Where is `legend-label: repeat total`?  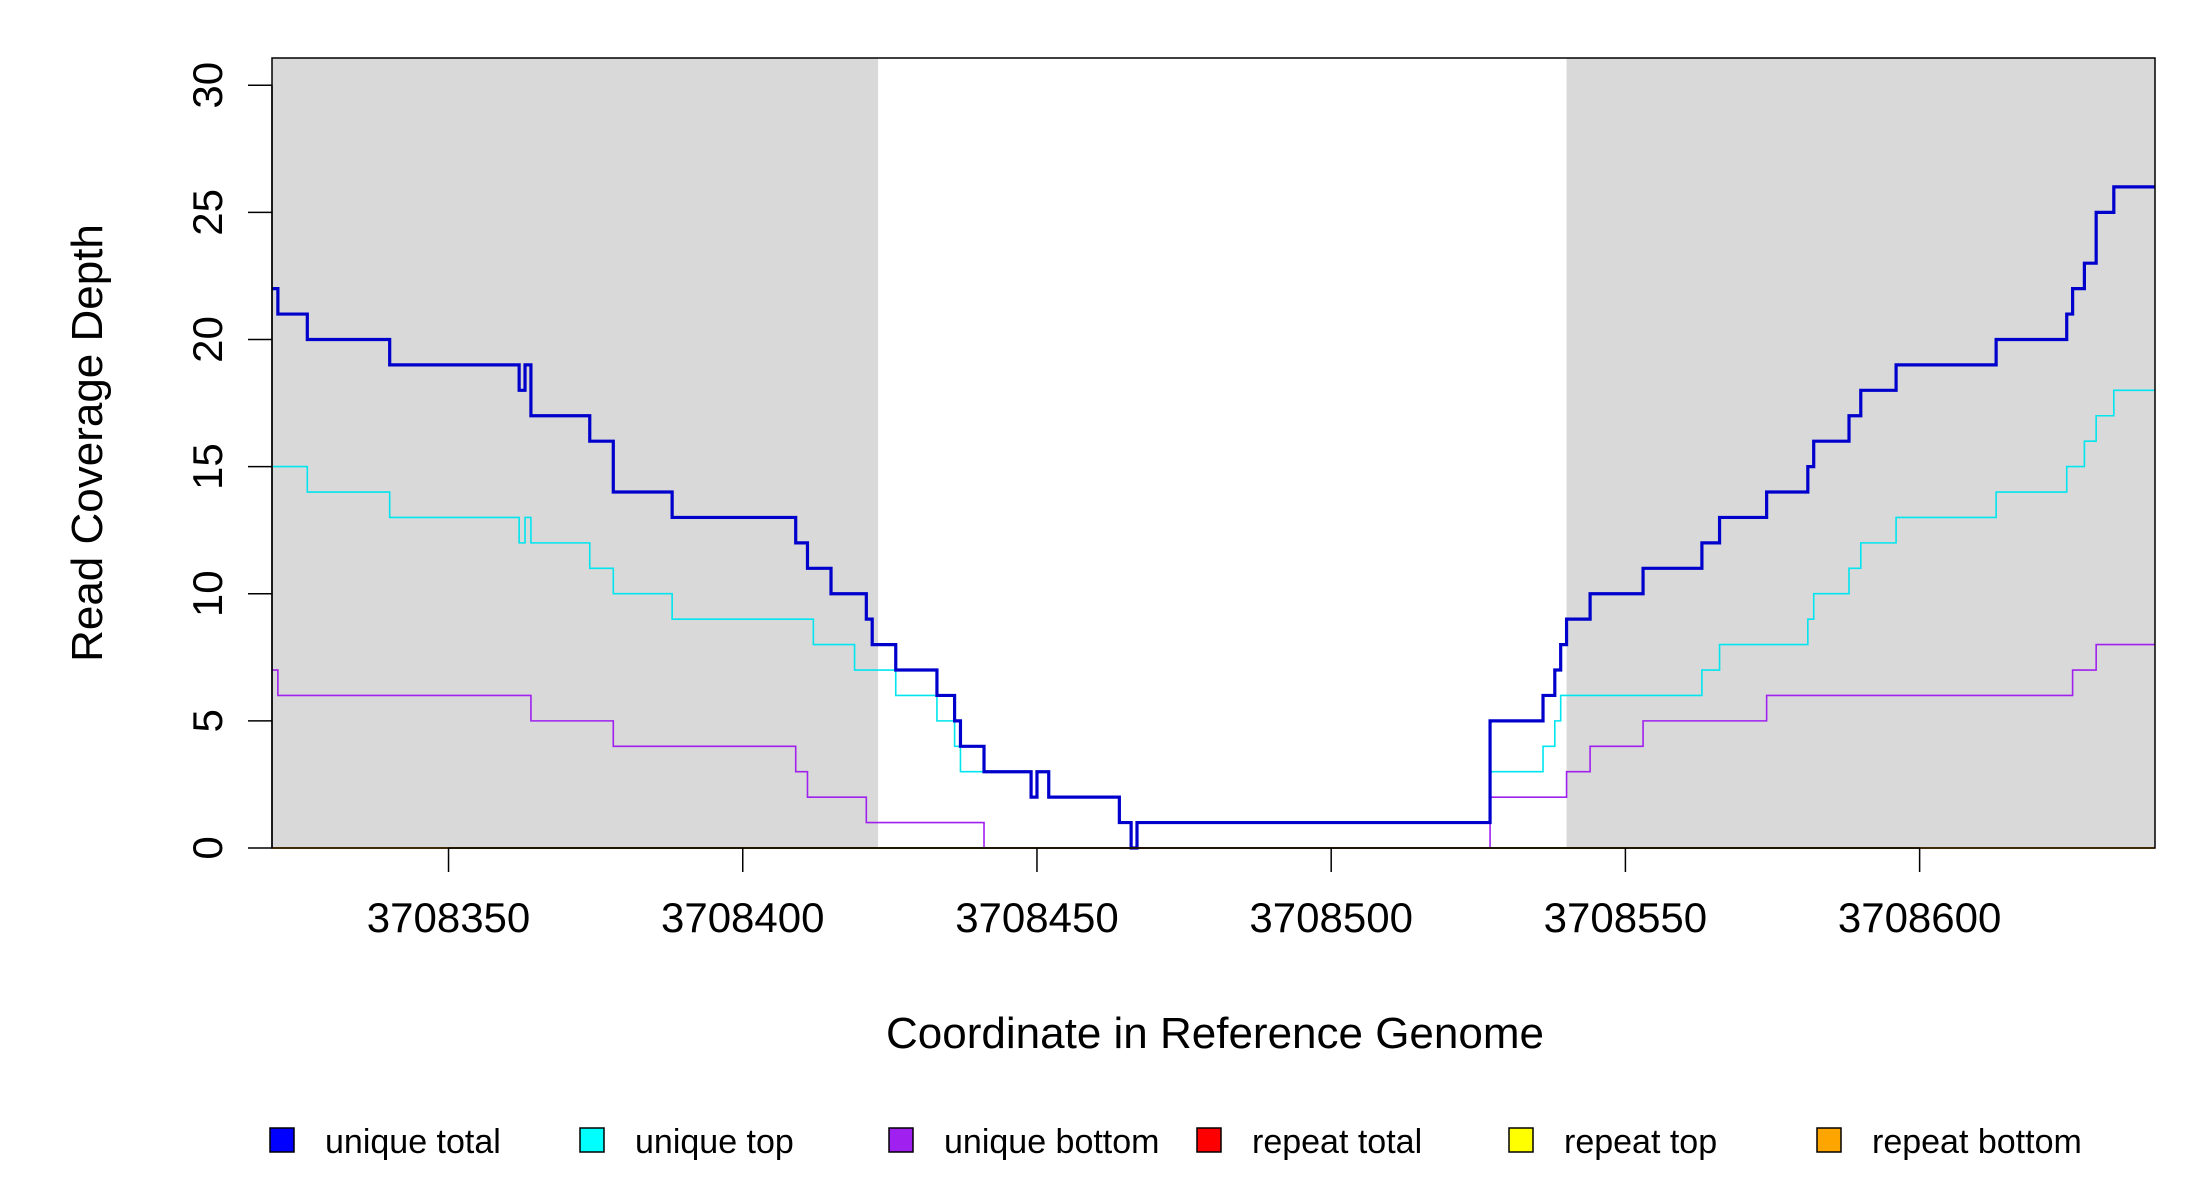
legend-label: repeat total is located at coordinates (1337, 1142).